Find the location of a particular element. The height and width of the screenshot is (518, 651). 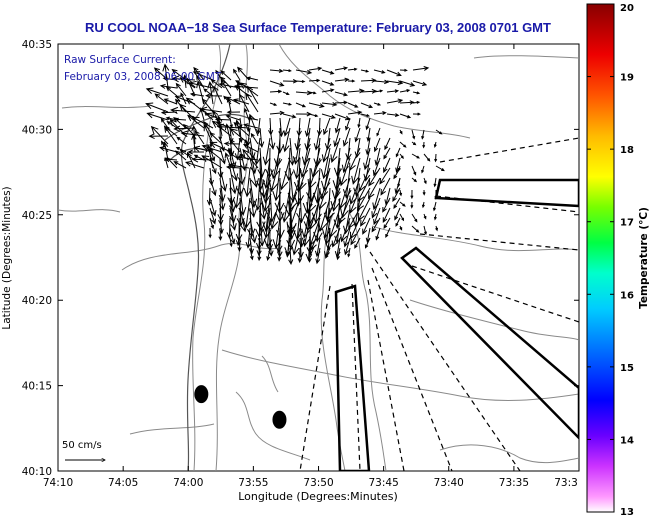

colorbar-tick-label: 16 is located at coordinates (627, 295).